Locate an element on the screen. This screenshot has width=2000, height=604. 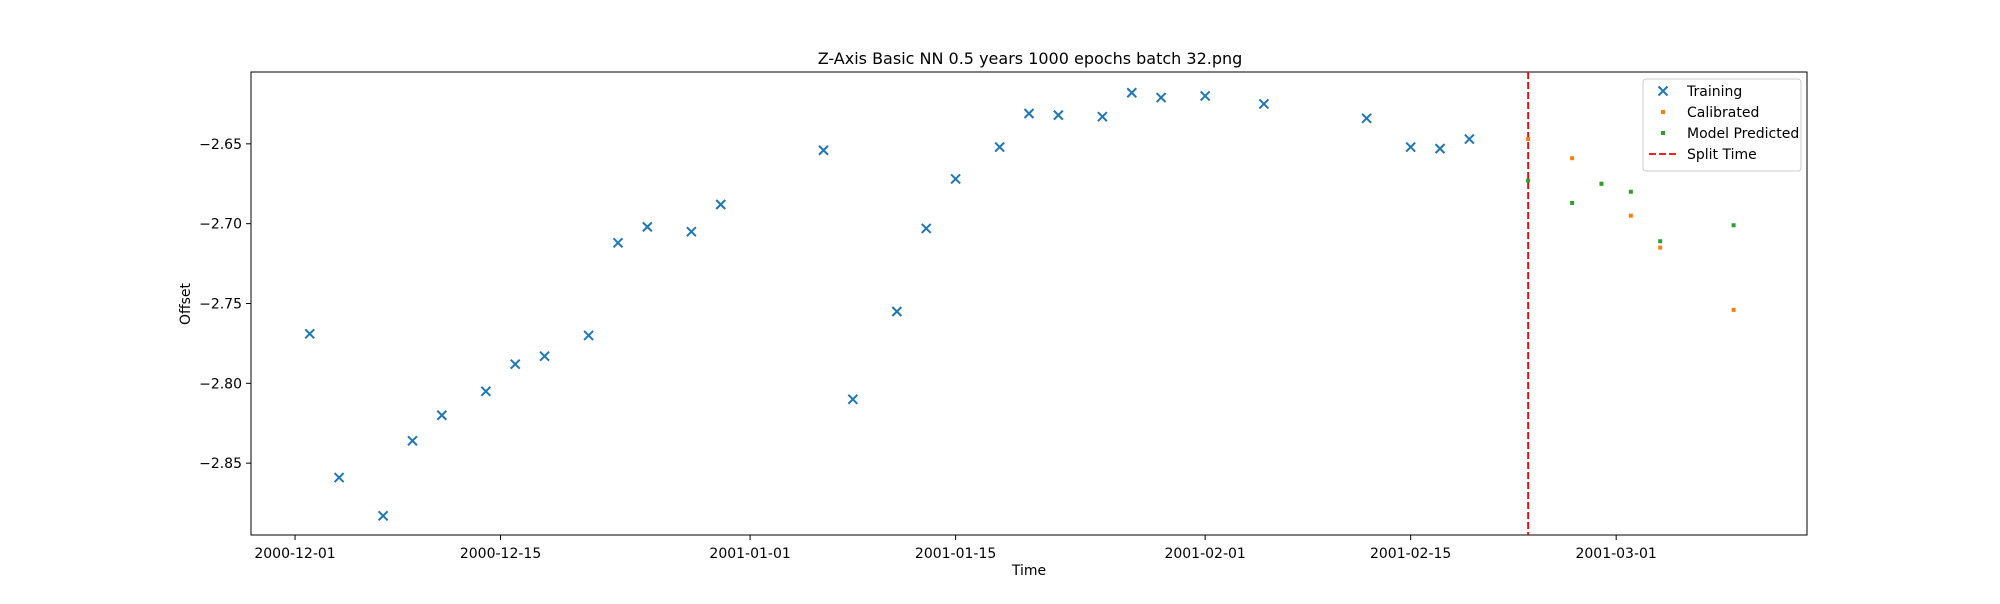
x-tick-label: 2001-02-01 is located at coordinates (1204, 554).